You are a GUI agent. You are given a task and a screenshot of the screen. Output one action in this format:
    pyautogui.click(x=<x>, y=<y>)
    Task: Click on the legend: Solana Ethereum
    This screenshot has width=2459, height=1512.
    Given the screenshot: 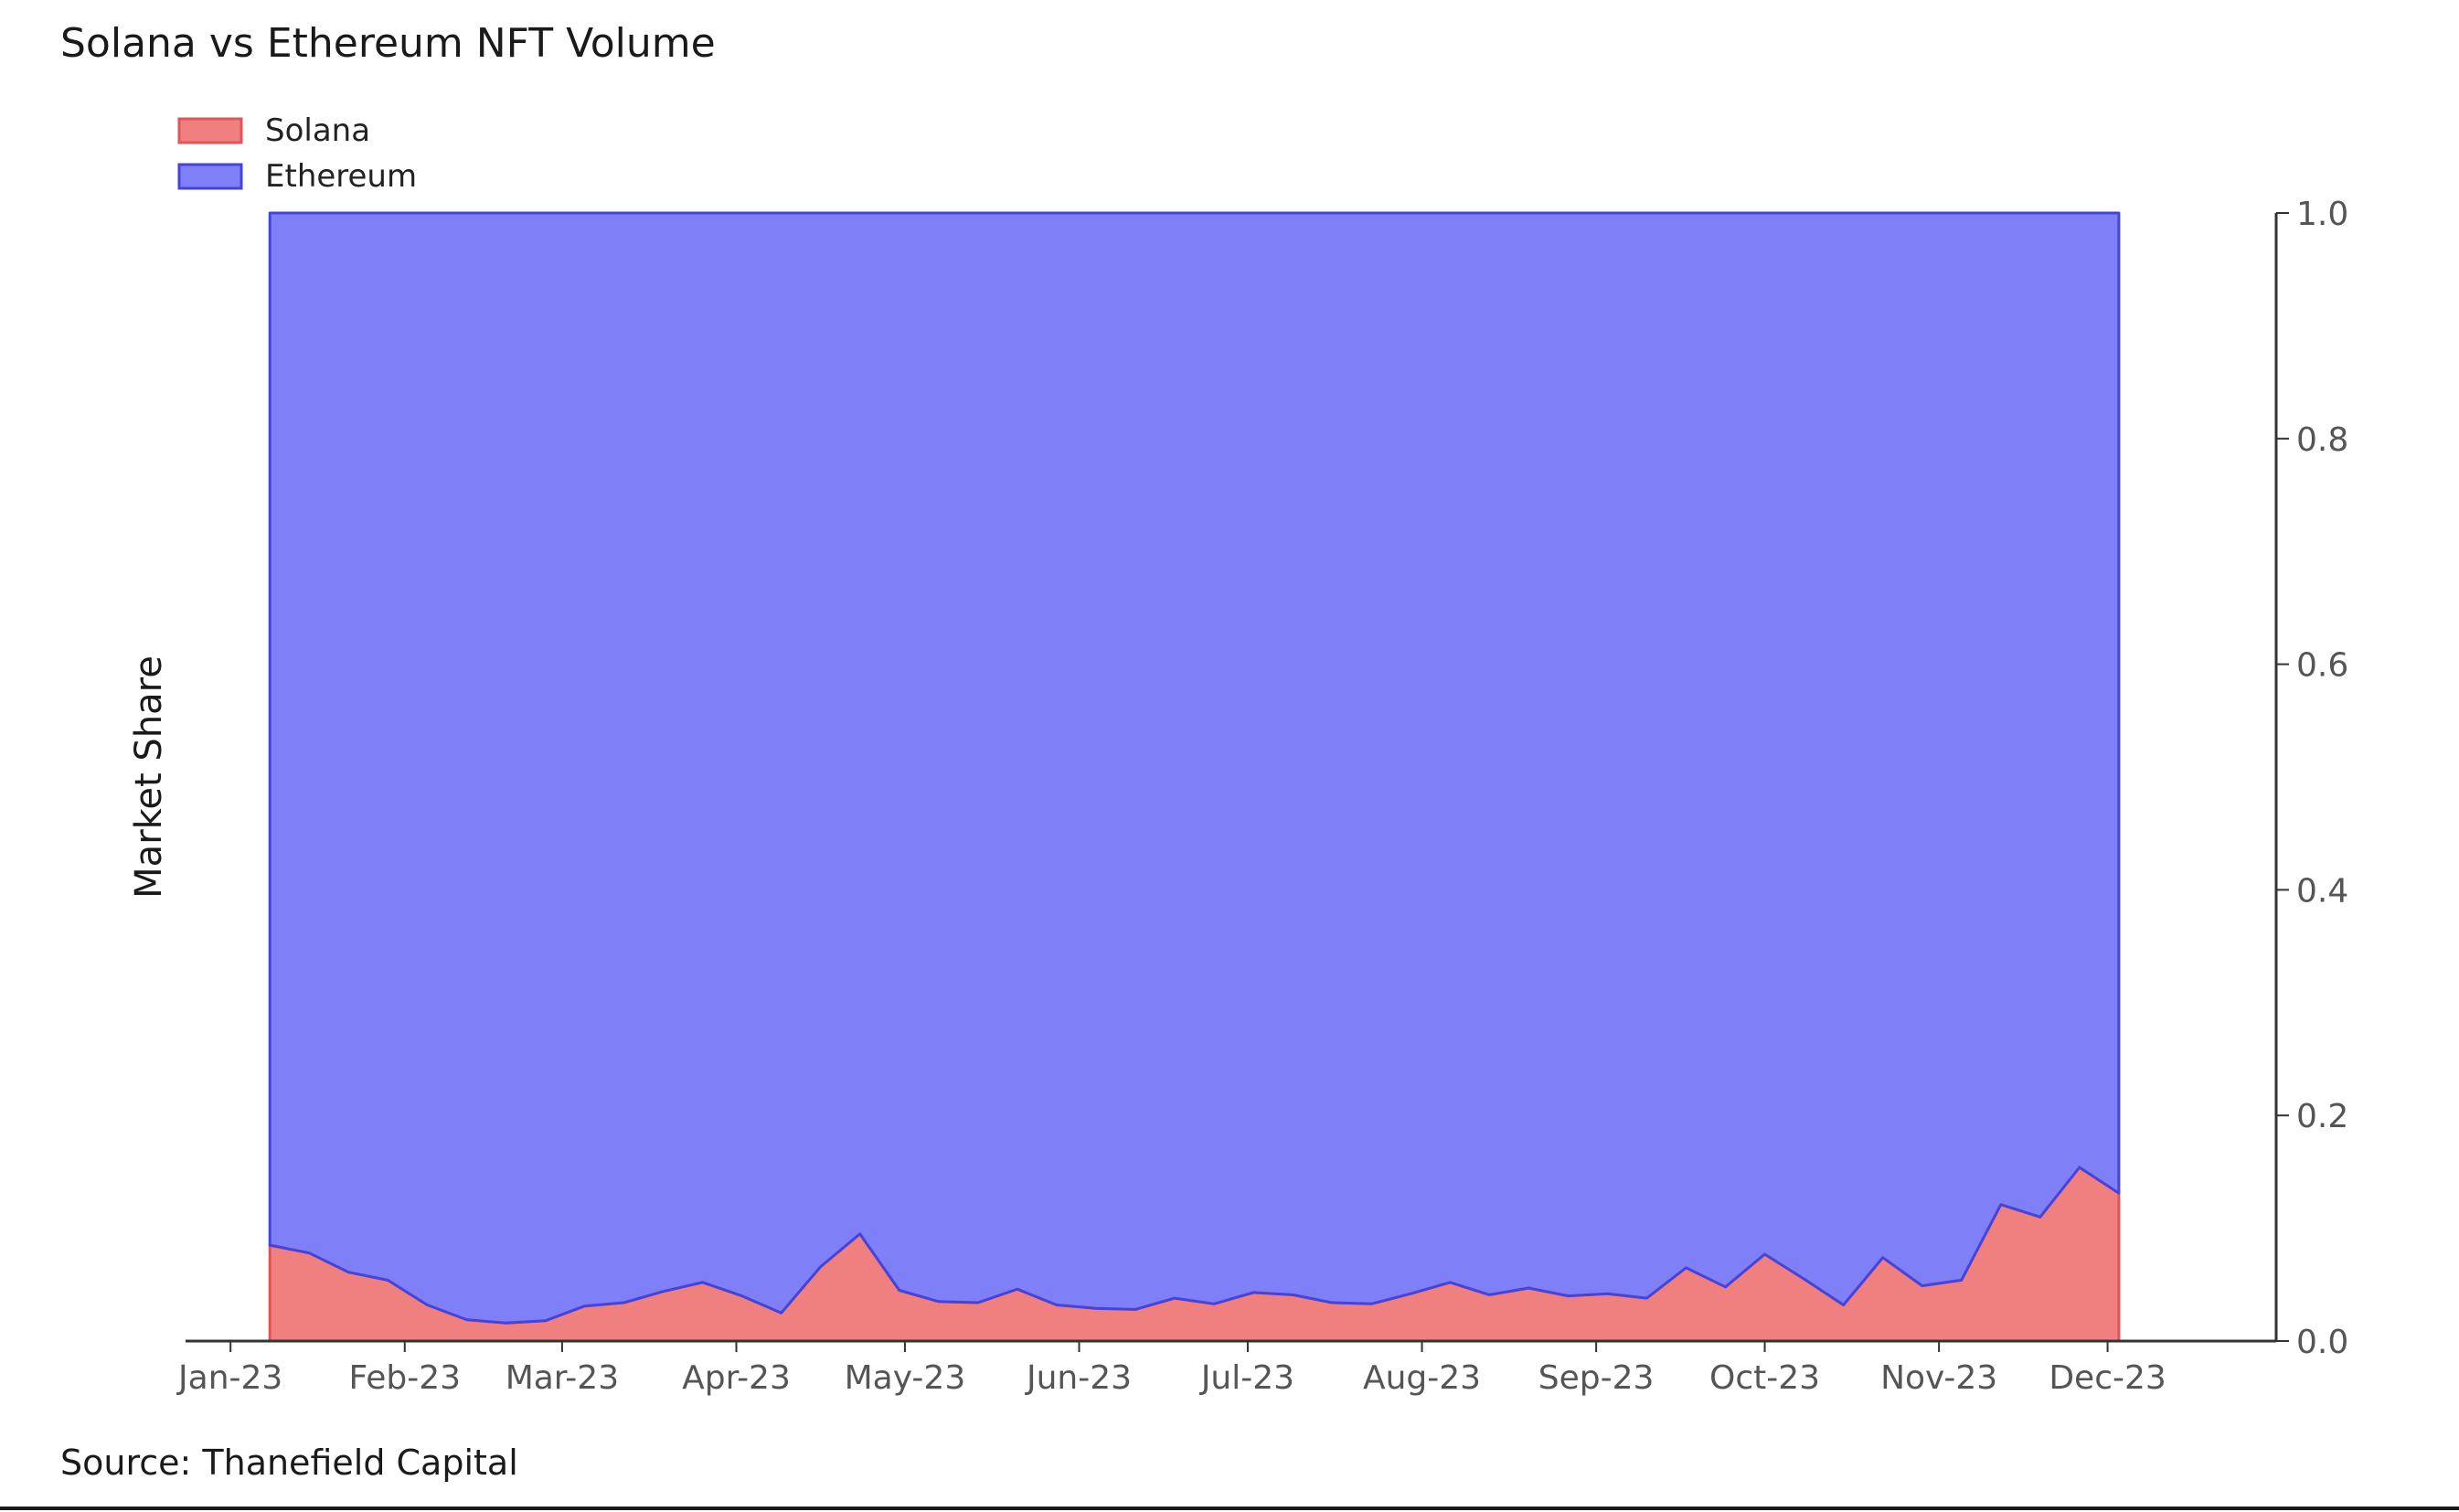 What is the action you would take?
    pyautogui.click(x=297, y=153)
    